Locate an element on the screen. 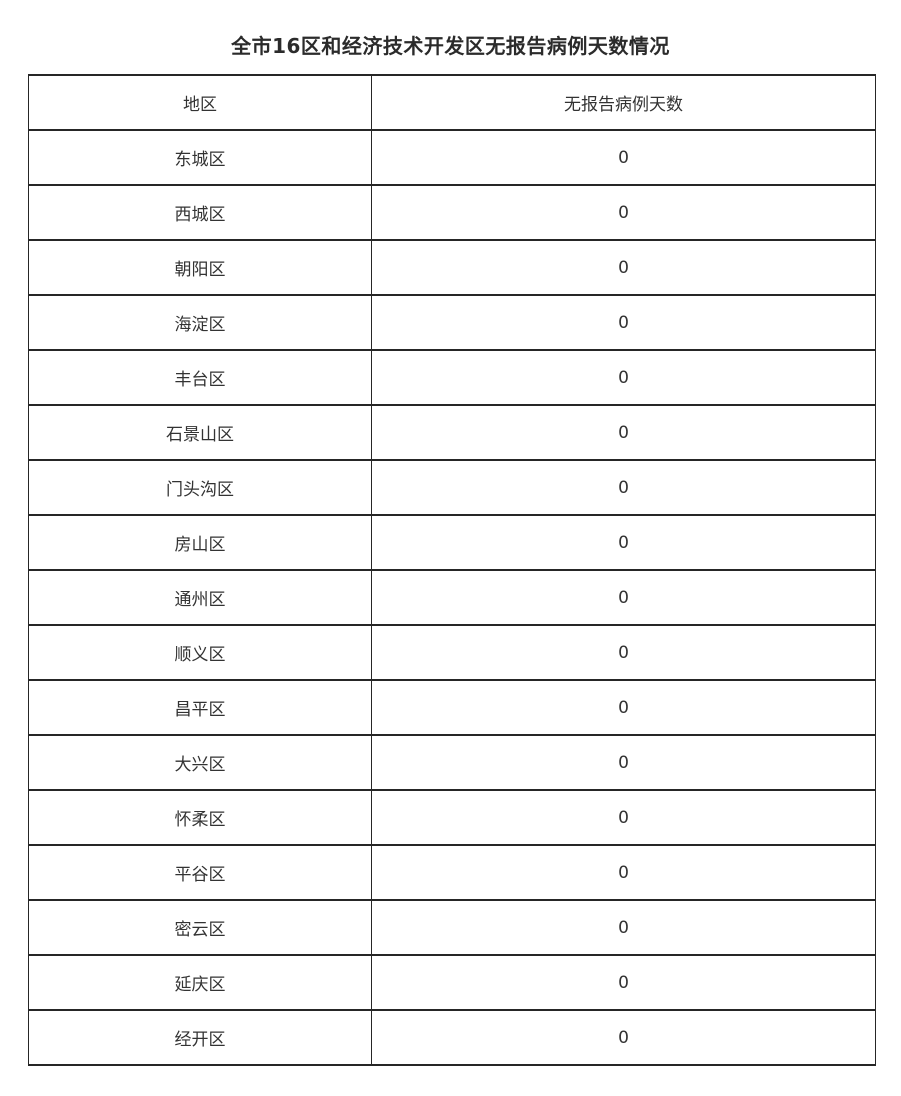  table-row: 东城区 0 is located at coordinates (452, 157).